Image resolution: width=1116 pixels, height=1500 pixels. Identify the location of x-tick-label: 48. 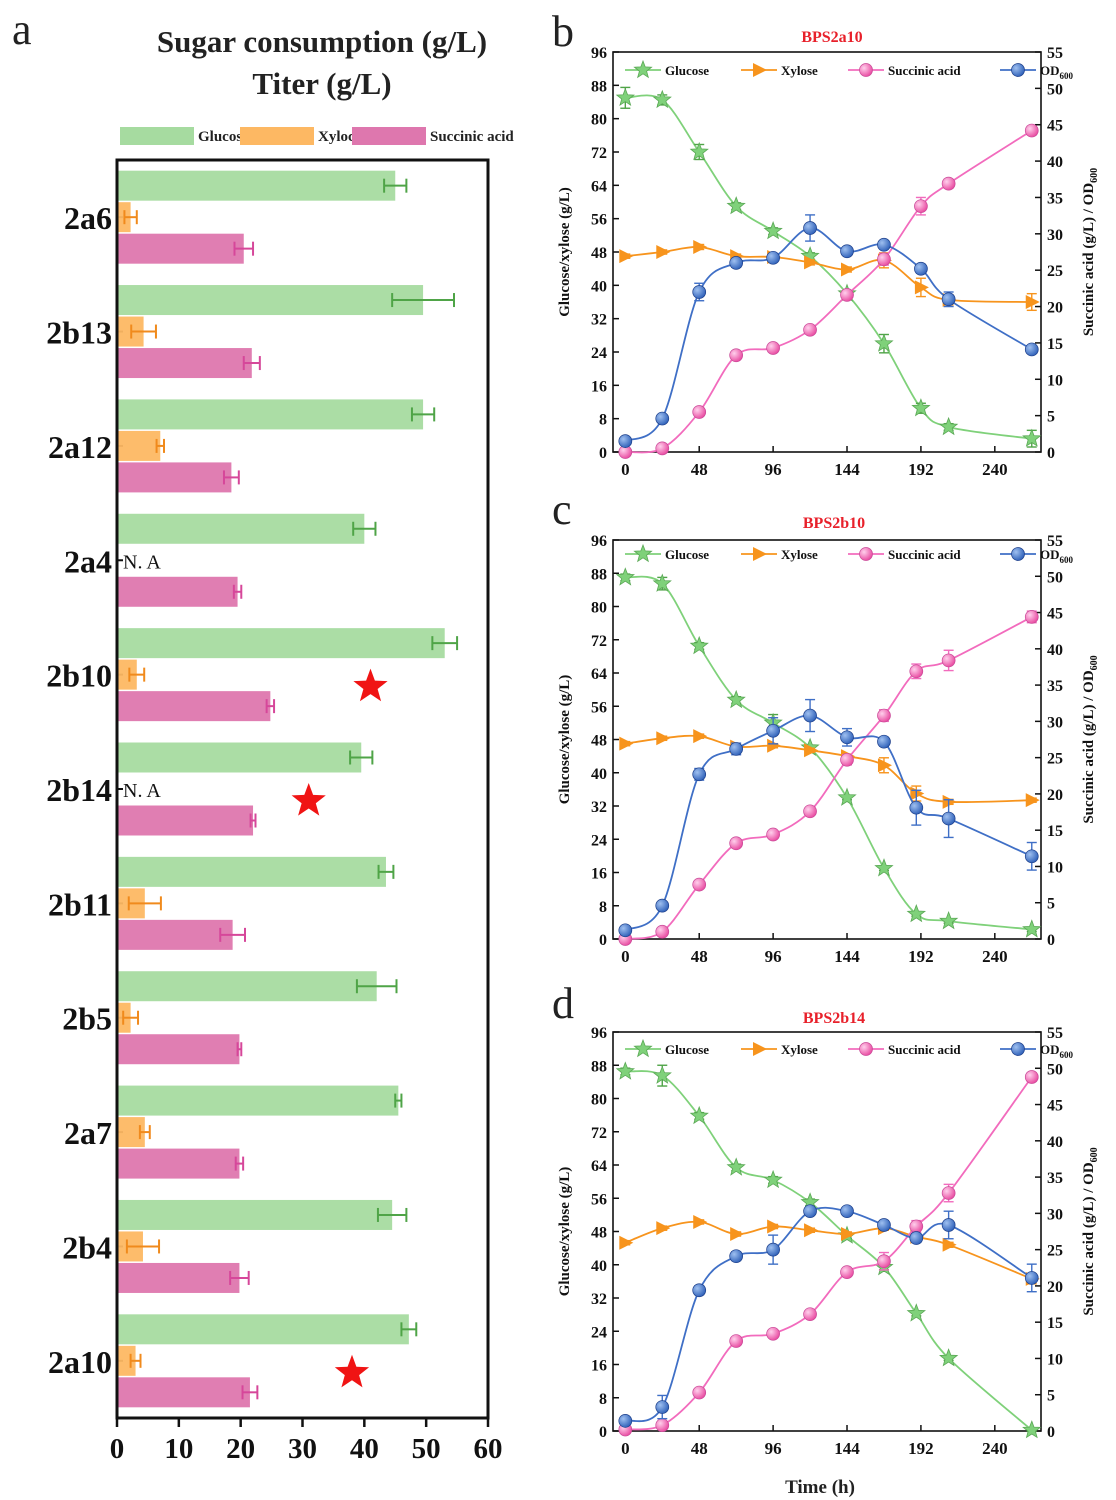
(699, 956).